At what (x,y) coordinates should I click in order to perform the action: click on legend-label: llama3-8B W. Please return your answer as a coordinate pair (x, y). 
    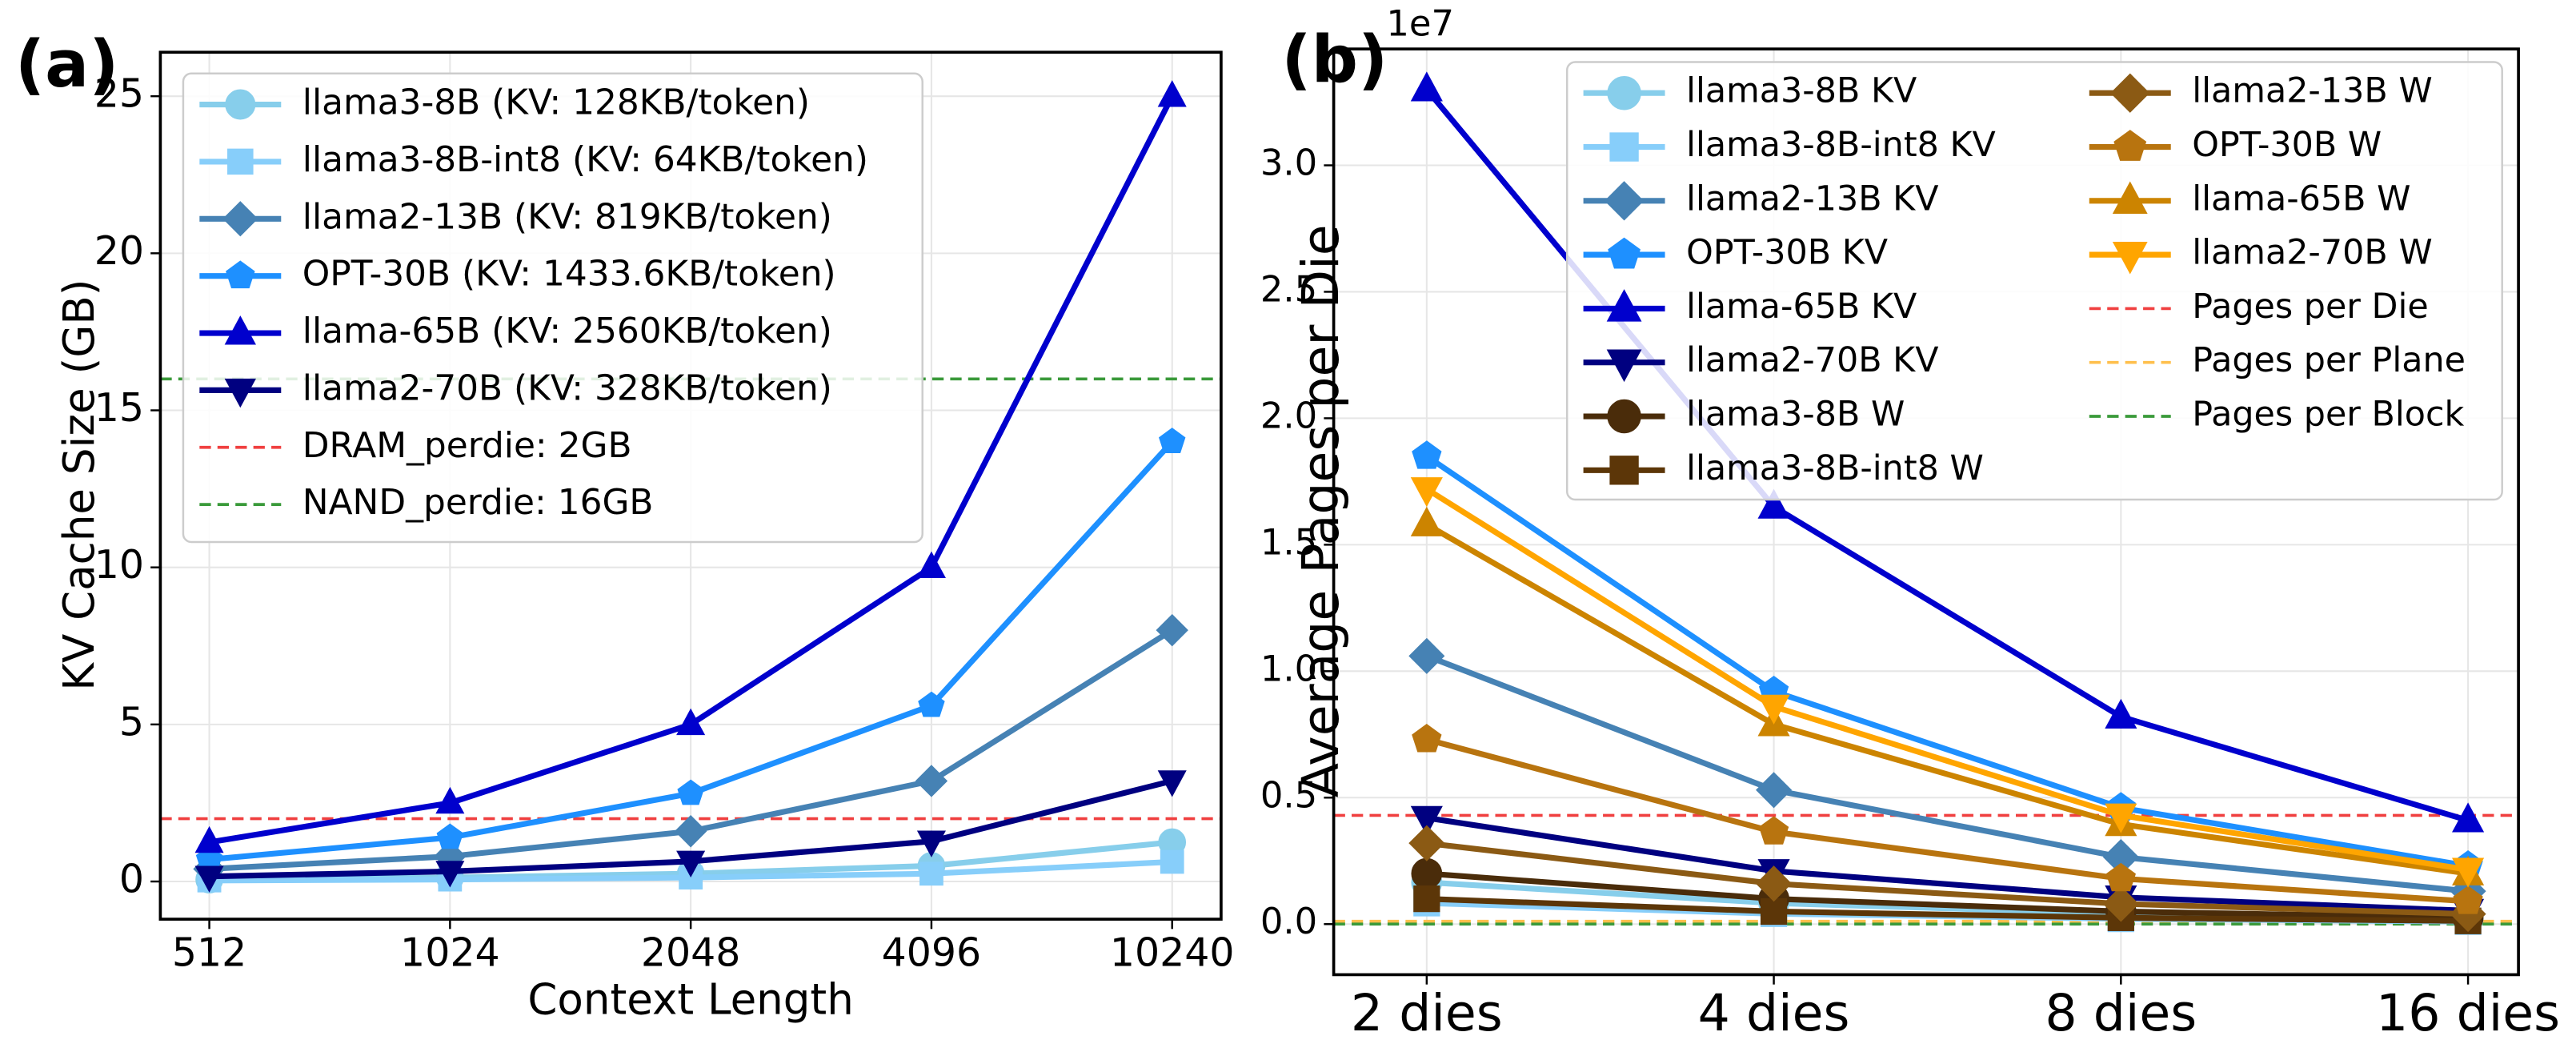
    Looking at the image, I should click on (1795, 415).